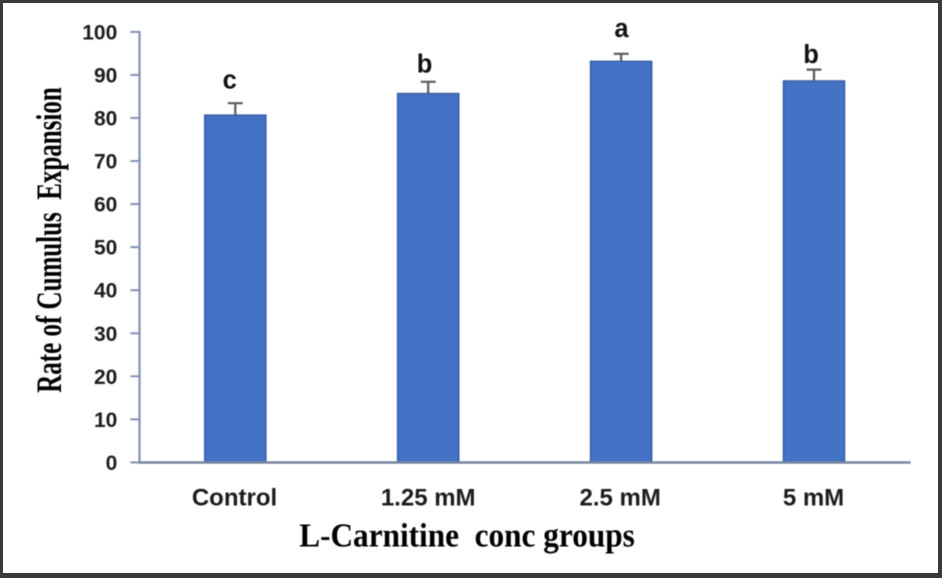 Image resolution: width=942 pixels, height=578 pixels. I want to click on svg-text: 60, so click(105, 205).